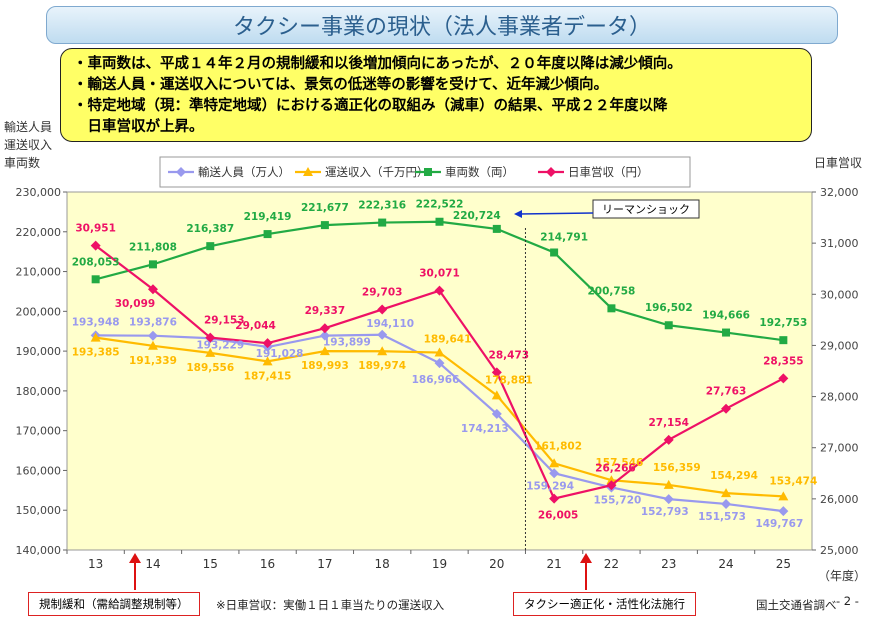 Image resolution: width=877 pixels, height=618 pixels. I want to click on data-label-vehicles: 194,666, so click(726, 316).